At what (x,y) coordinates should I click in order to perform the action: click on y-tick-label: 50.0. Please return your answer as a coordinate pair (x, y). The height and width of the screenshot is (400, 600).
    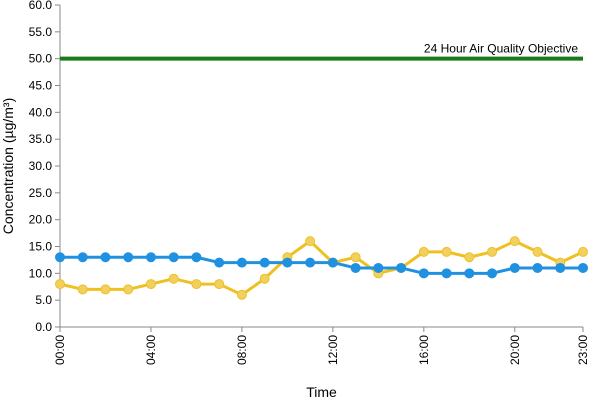
    Looking at the image, I should click on (41, 59).